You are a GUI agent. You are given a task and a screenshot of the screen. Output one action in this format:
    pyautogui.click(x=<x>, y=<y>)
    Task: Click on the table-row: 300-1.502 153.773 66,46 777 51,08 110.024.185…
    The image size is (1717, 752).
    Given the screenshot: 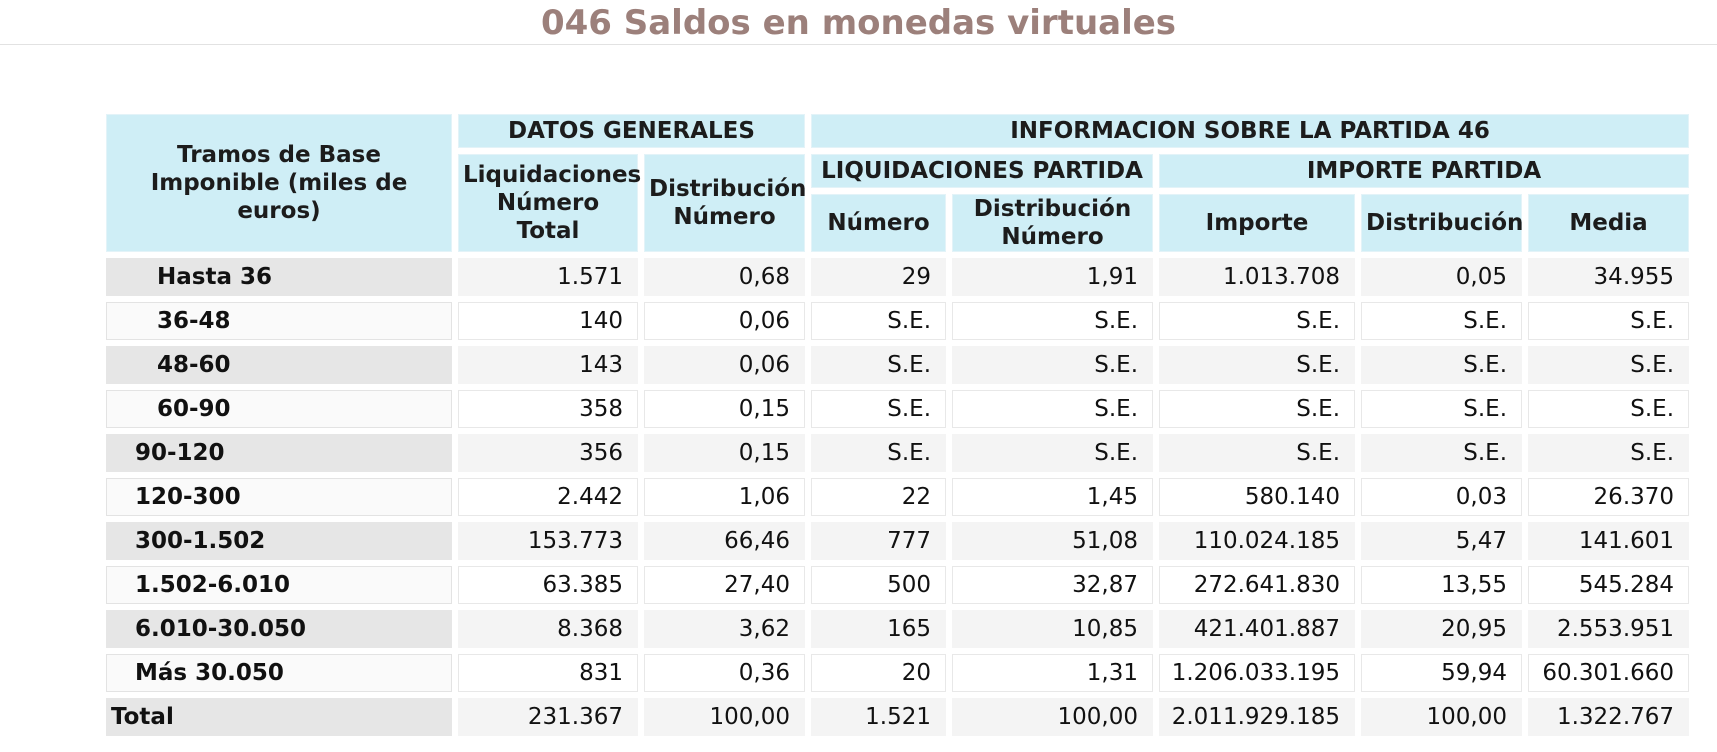 What is the action you would take?
    pyautogui.click(x=898, y=541)
    